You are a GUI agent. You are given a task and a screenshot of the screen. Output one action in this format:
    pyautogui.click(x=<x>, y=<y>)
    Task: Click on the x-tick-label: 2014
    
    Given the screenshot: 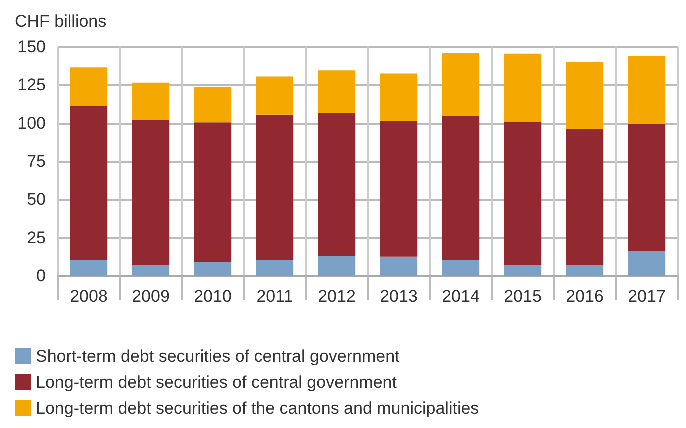 What is the action you would take?
    pyautogui.click(x=461, y=296)
    